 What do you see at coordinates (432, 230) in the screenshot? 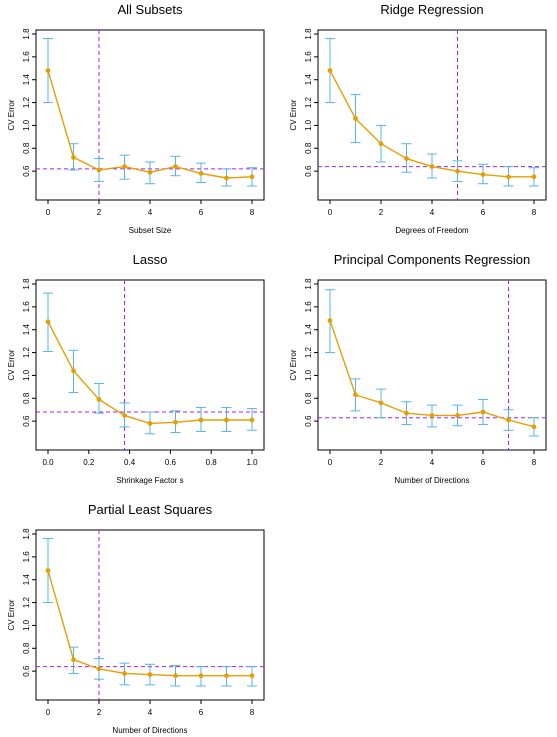
I see `x-axis-label: Degrees of Freedom` at bounding box center [432, 230].